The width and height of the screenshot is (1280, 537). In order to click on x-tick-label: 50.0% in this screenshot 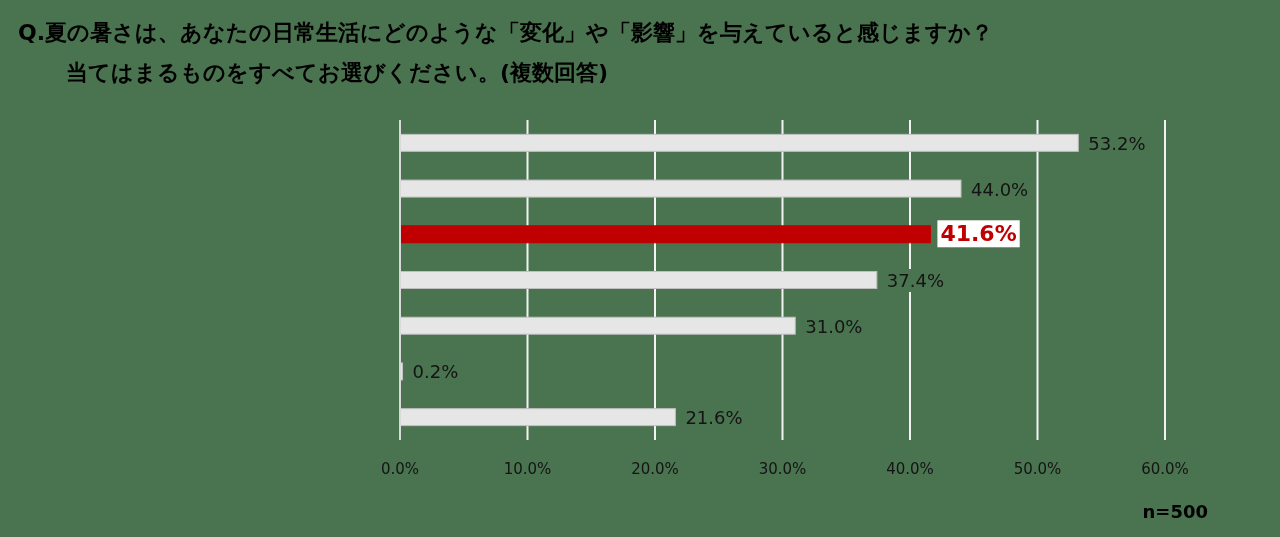, I will do `click(1037, 469)`.